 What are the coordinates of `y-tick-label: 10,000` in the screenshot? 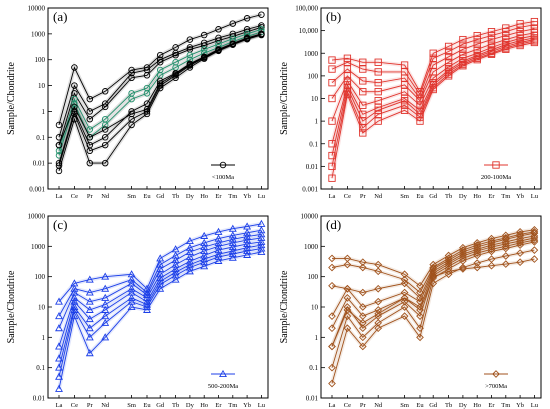 It's located at (309, 31).